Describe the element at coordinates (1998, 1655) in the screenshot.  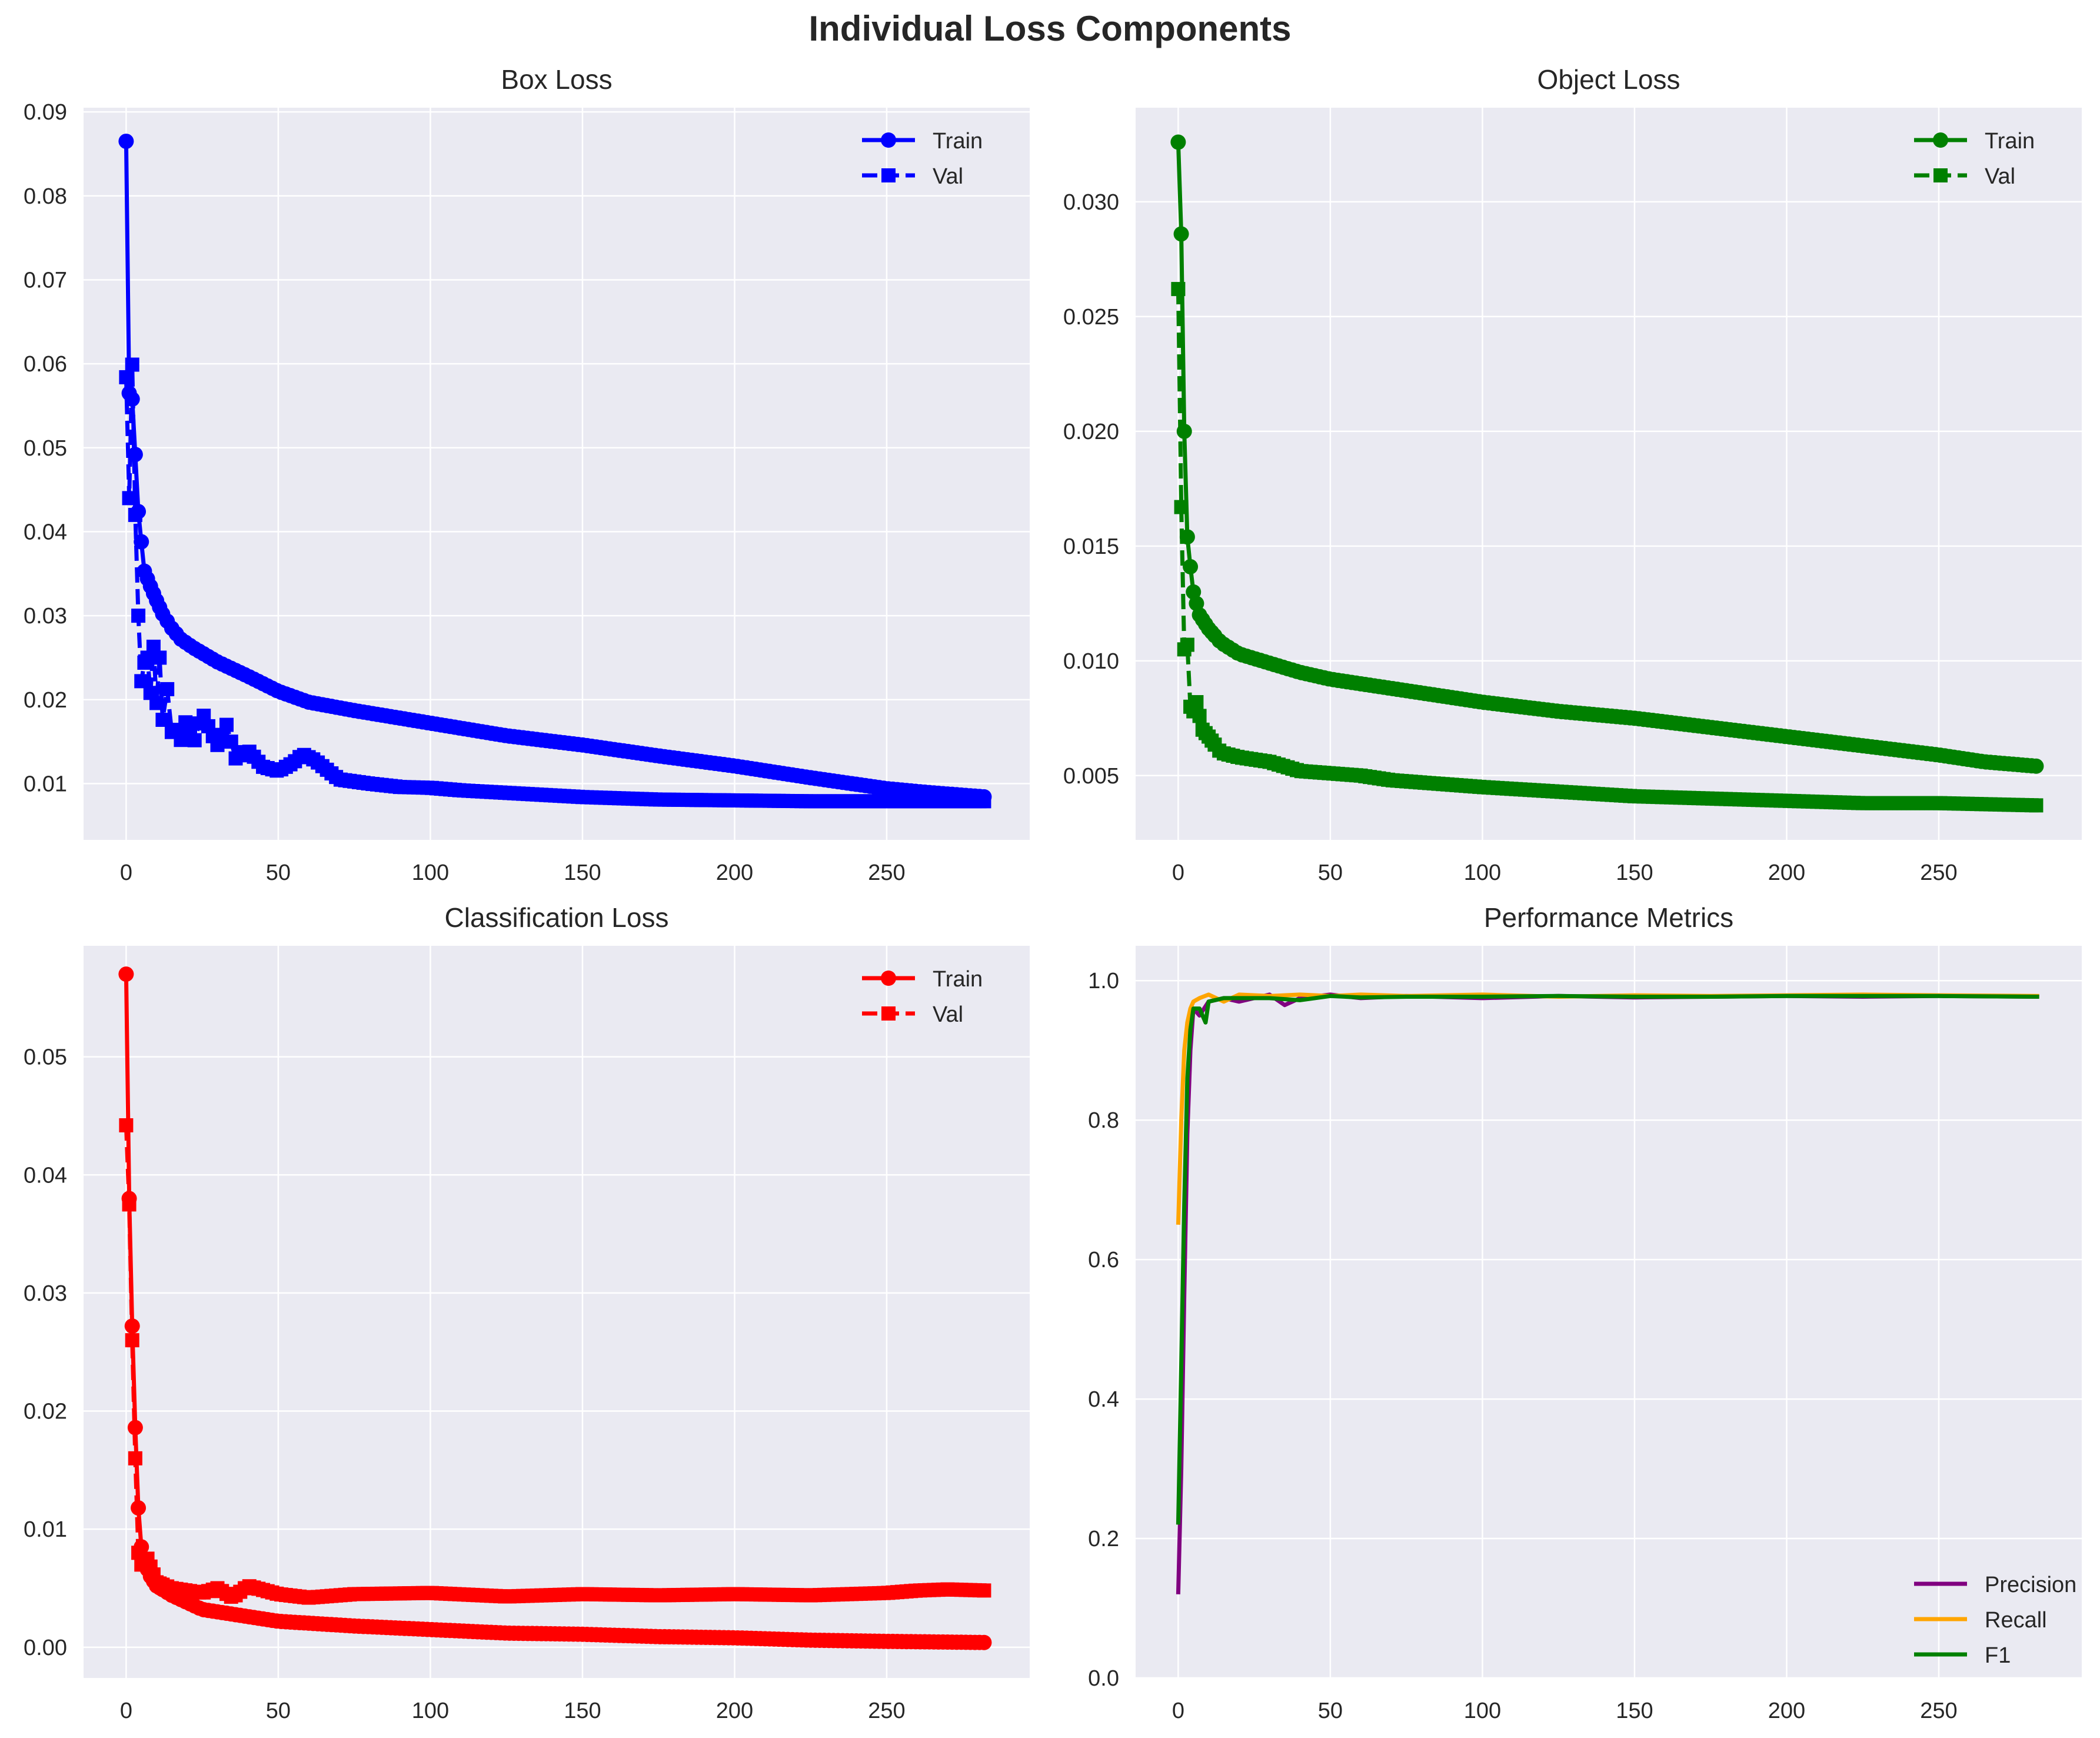
I see `legend-label: F1` at that location.